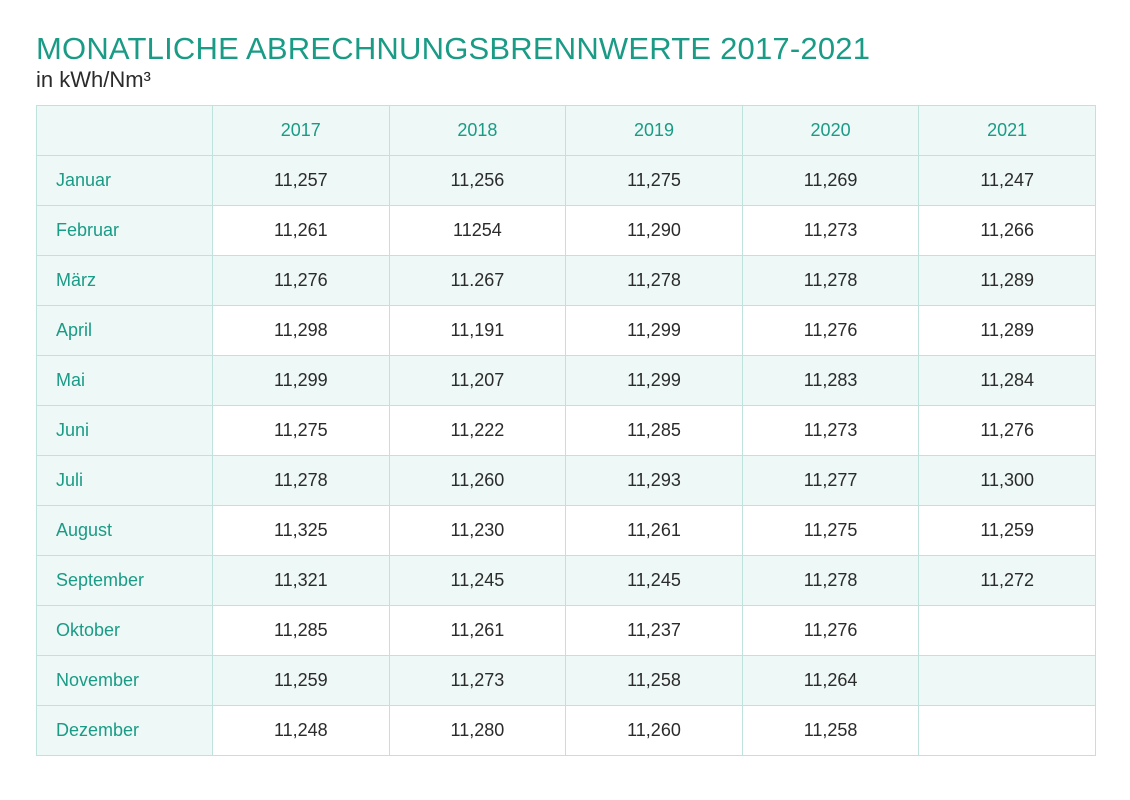 The image size is (1130, 800). Describe the element at coordinates (124, 680) in the screenshot. I see `month-label: November` at that location.